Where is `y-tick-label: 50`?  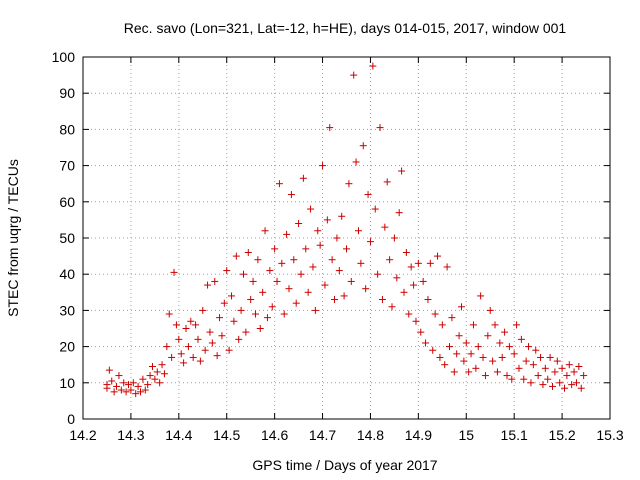
y-tick-label: 50 is located at coordinates (67, 238).